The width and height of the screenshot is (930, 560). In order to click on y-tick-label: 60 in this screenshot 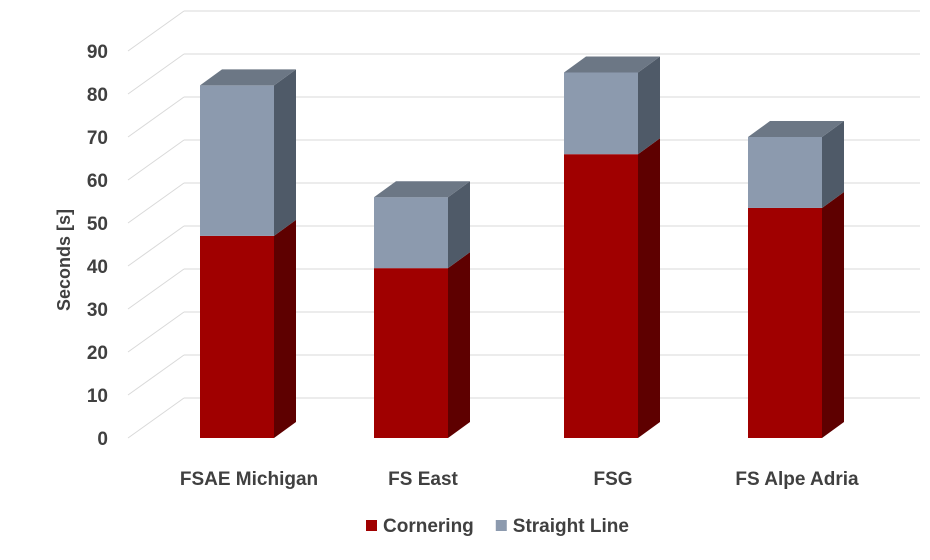, I will do `click(97, 181)`.